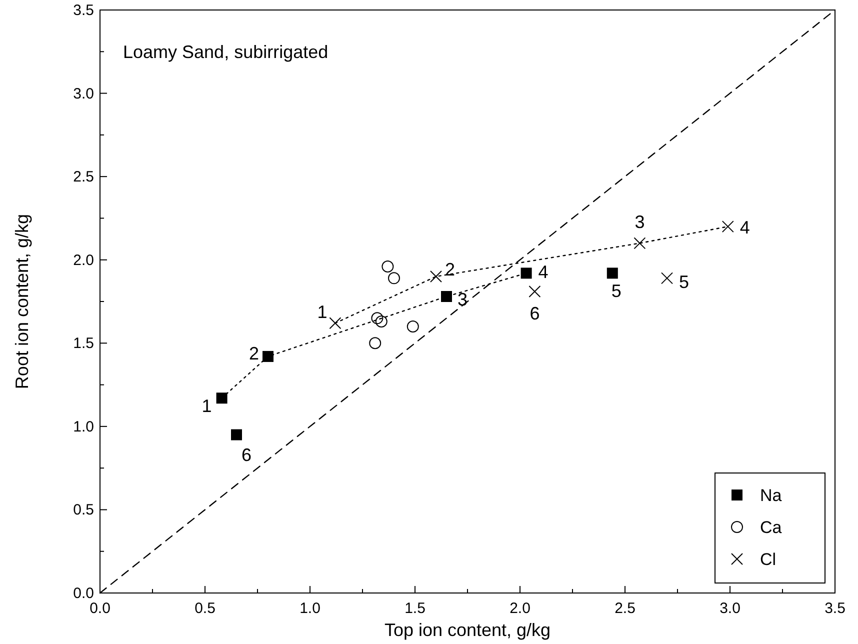  What do you see at coordinates (83, 10) in the screenshot?
I see `y-tick-label: 3.5` at bounding box center [83, 10].